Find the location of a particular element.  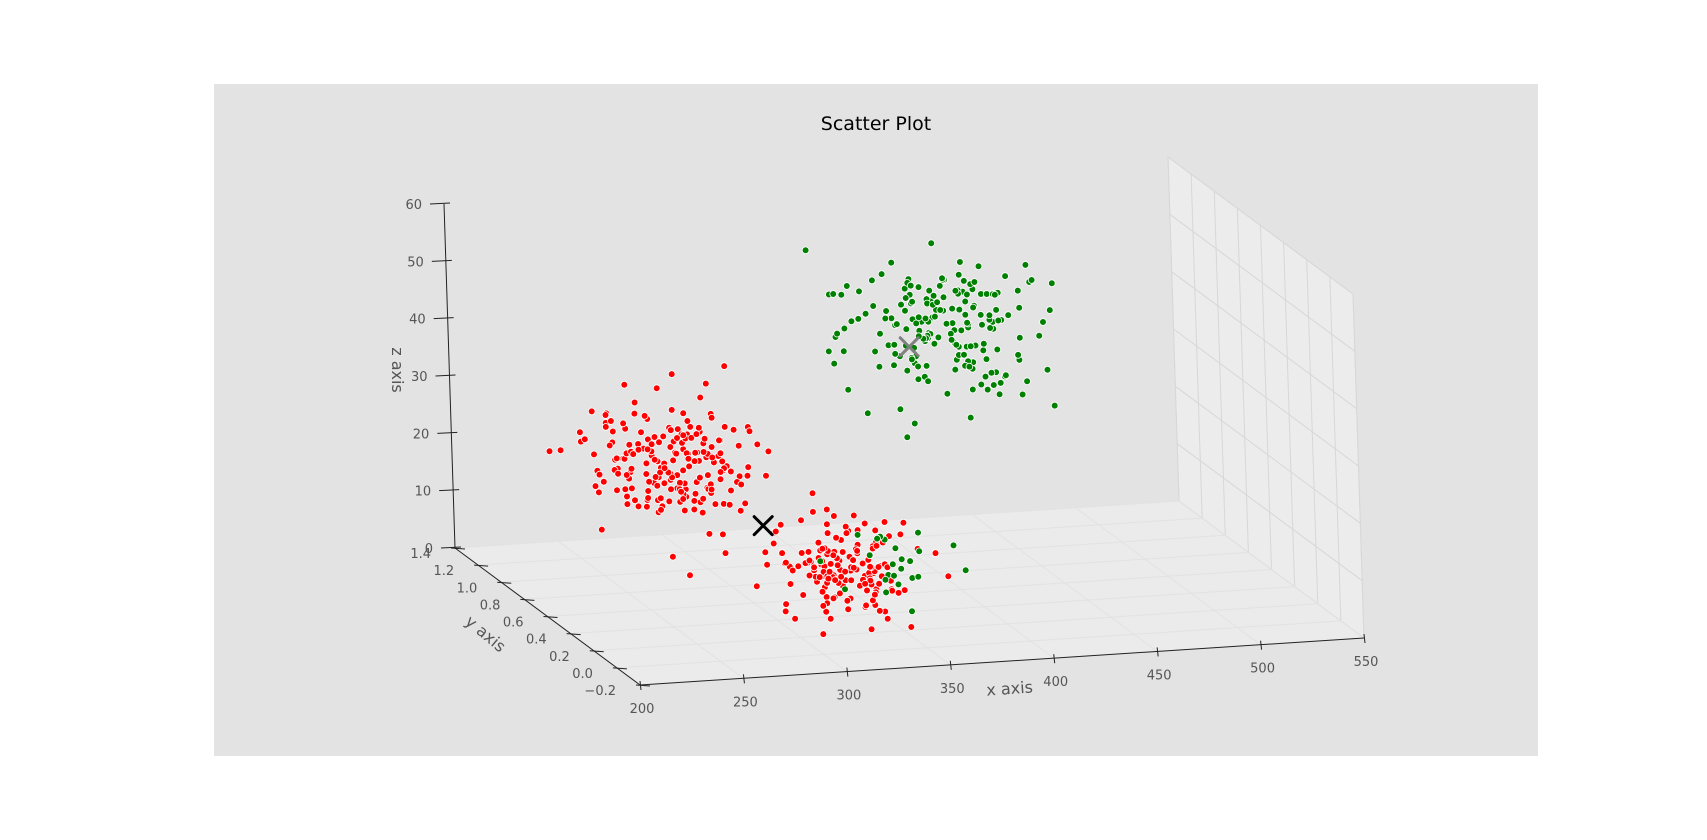

x-tick-label: 200 is located at coordinates (642, 709).